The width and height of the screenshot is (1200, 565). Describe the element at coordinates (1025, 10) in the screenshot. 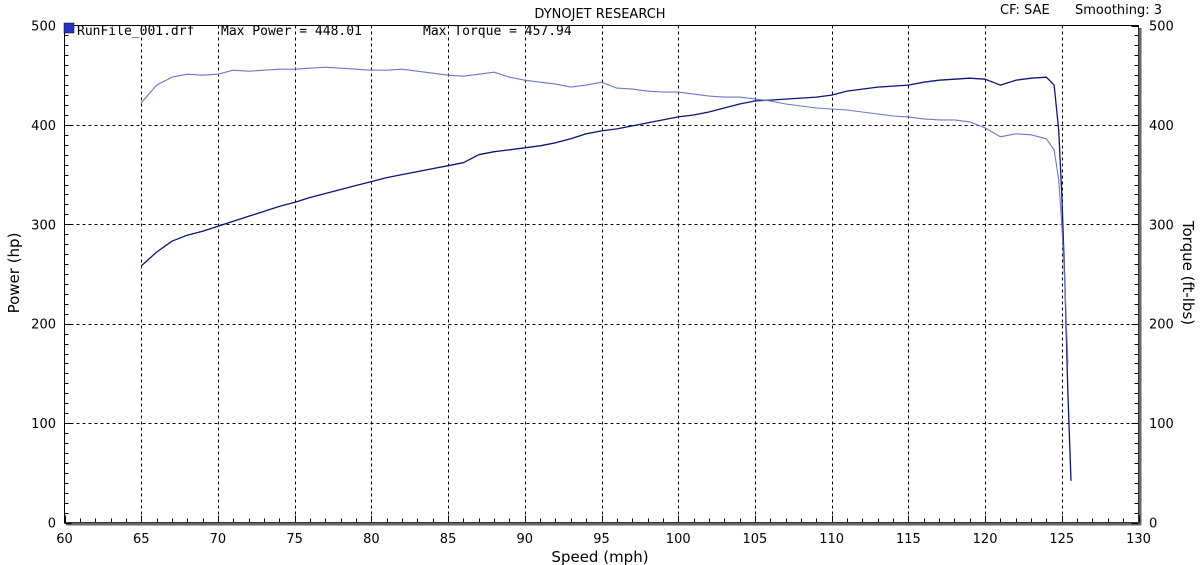

I see `cf-label: CF: SAE` at that location.